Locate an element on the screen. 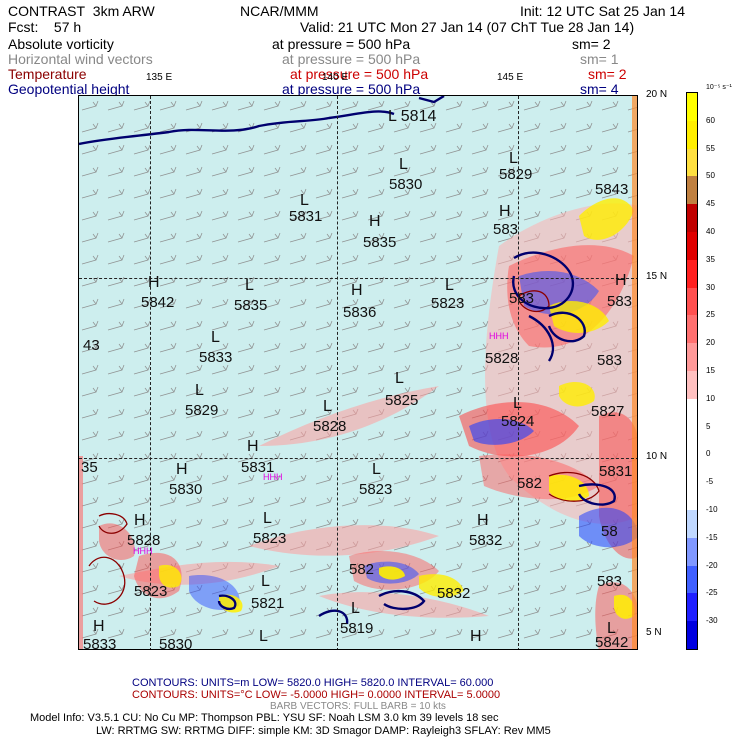 This screenshot has height=740, width=740. height-value: 5836 is located at coordinates (360, 312).